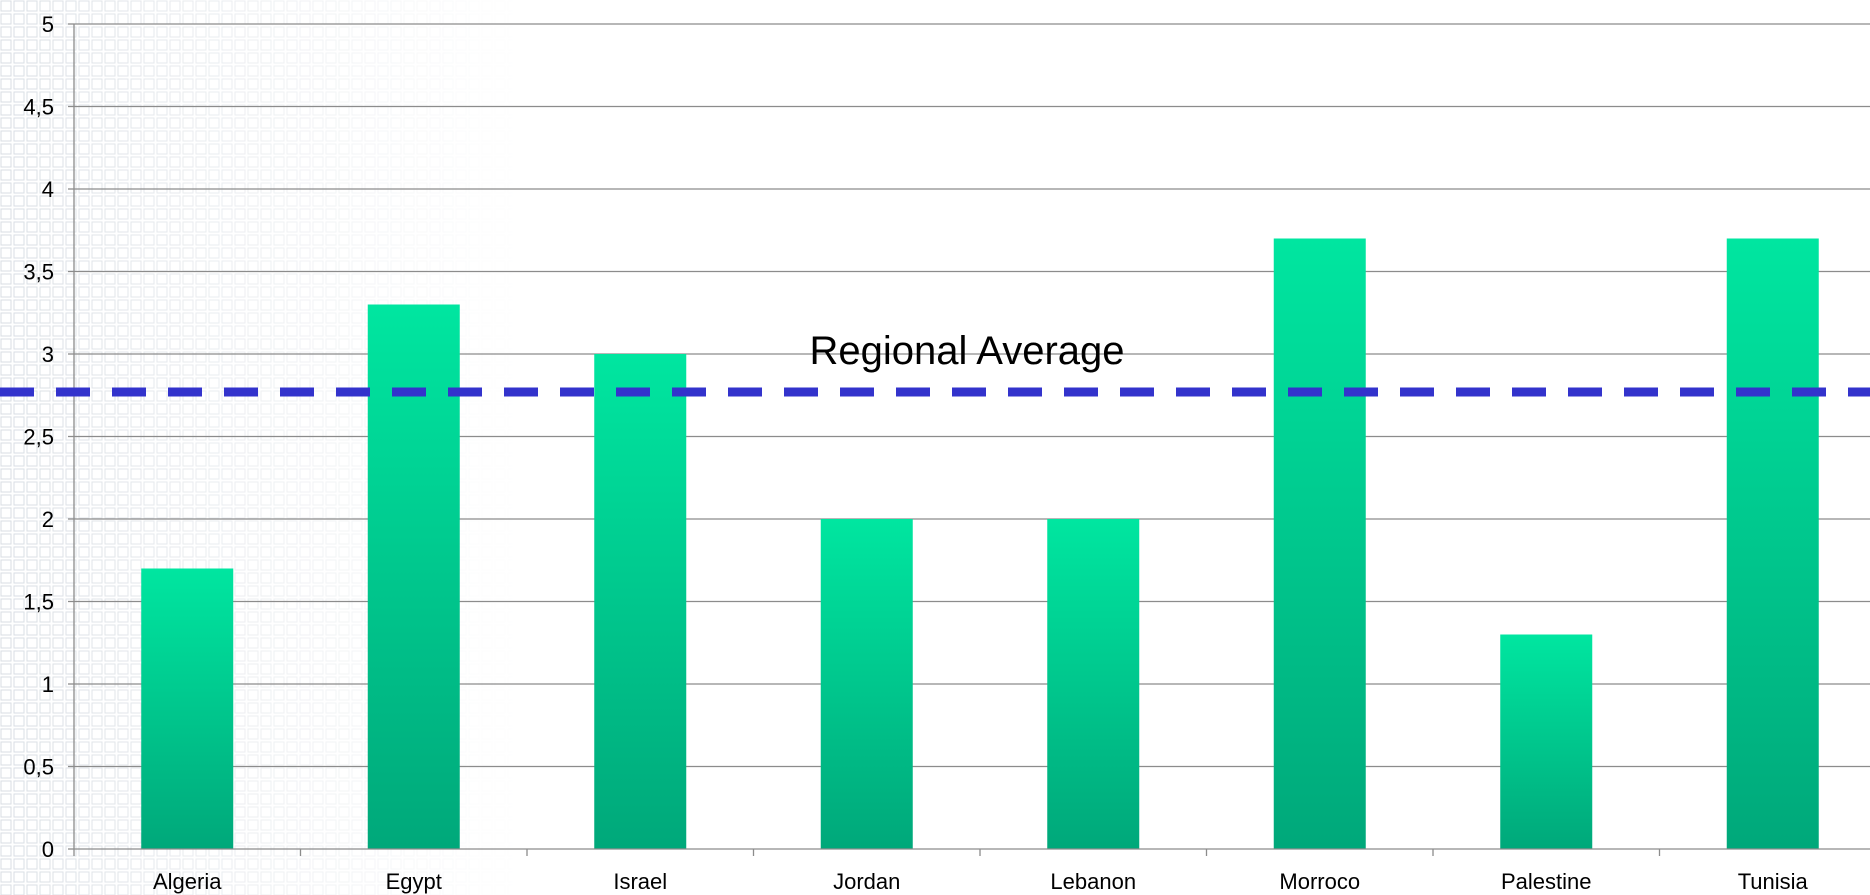  What do you see at coordinates (38, 767) in the screenshot?
I see `y-tick-label: 0,5` at bounding box center [38, 767].